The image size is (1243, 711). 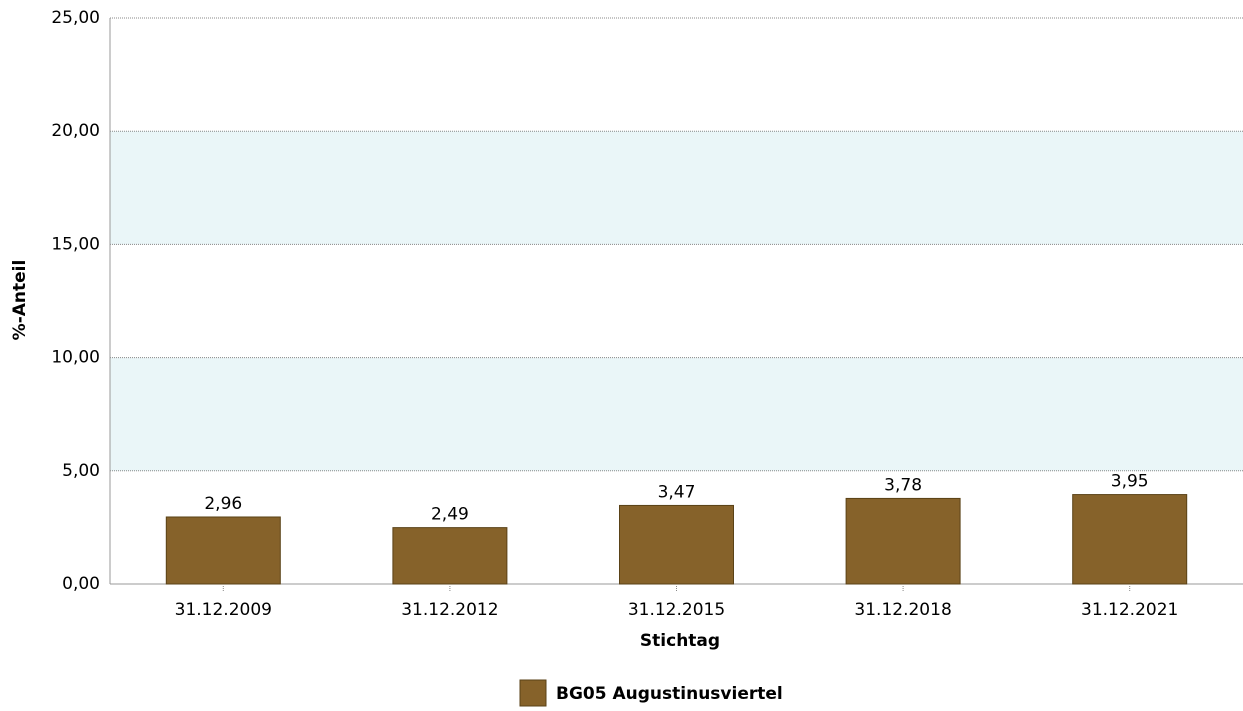 What do you see at coordinates (902, 610) in the screenshot?
I see `x-tick-label: 31.12.2018` at bounding box center [902, 610].